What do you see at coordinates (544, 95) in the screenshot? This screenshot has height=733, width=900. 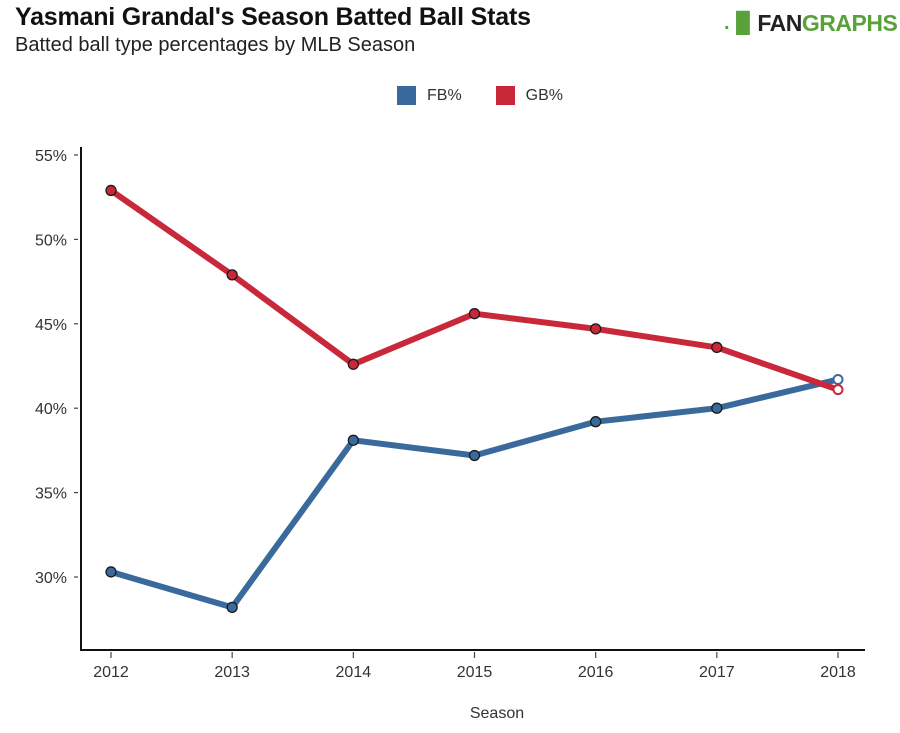 I see `legend-label-gb: GB%` at bounding box center [544, 95].